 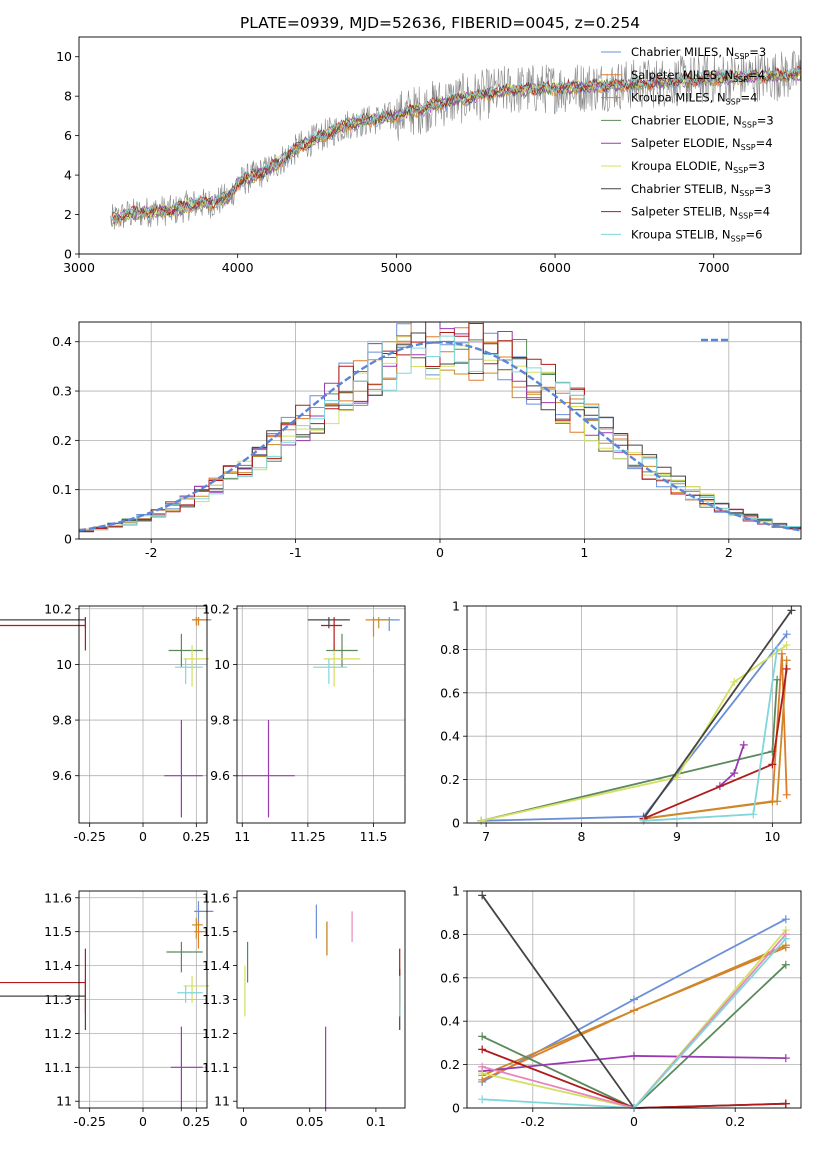 What do you see at coordinates (678, 98) in the screenshot?
I see `legend-label: Kroupa MILES, N` at bounding box center [678, 98].